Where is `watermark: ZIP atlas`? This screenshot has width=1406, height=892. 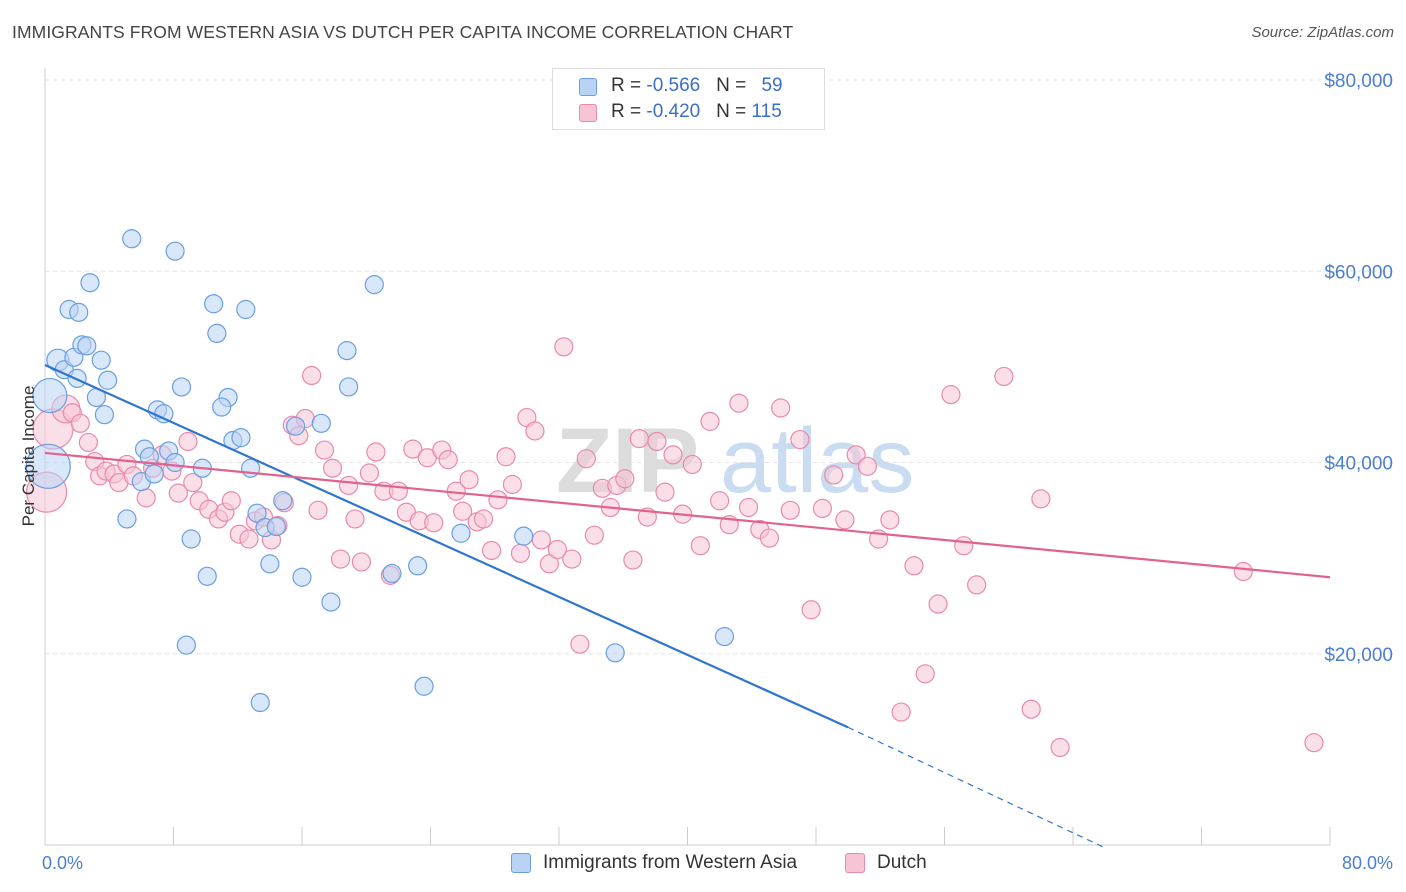 watermark: ZIP atlas is located at coordinates (735, 461).